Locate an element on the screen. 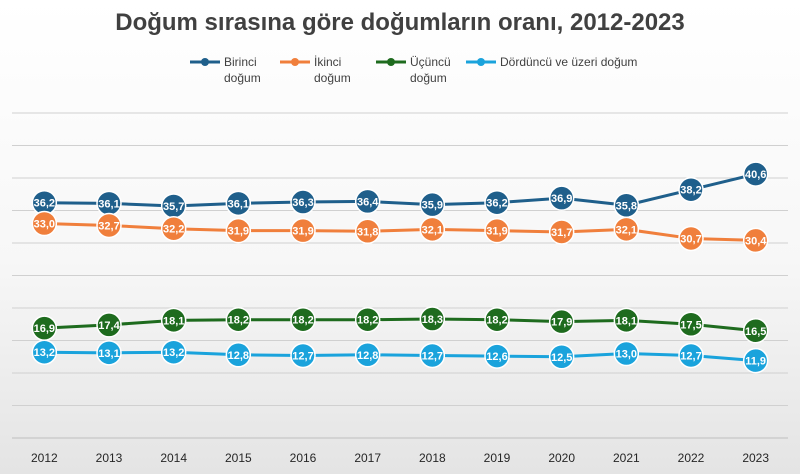 The image size is (800, 474). data-label: 31,9 is located at coordinates (496, 232).